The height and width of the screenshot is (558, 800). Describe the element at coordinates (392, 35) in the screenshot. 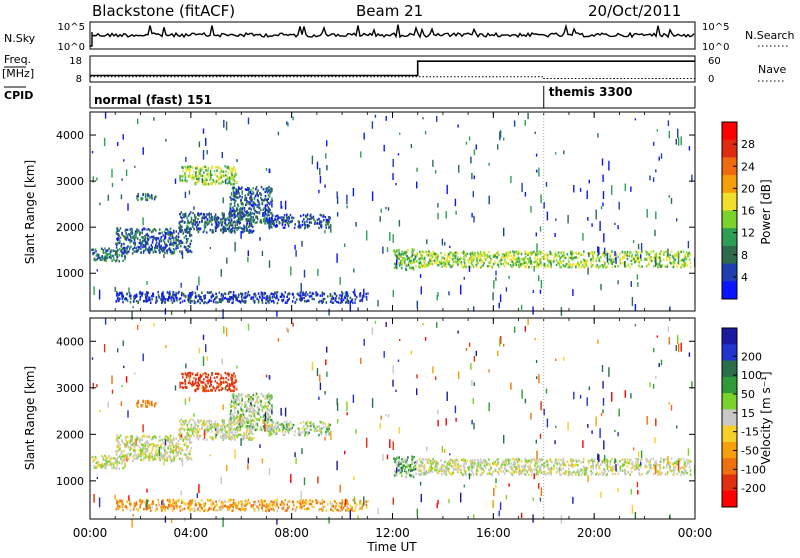

I see `sky-trace` at that location.